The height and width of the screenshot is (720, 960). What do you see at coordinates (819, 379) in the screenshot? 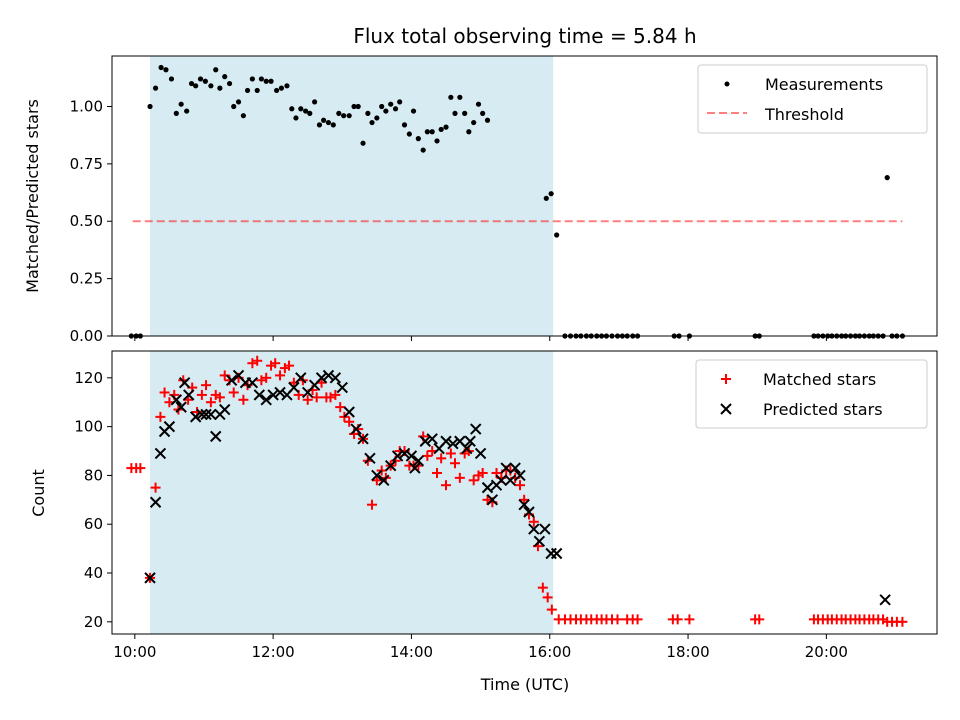
I see `legend-matched-label: Matched stars` at bounding box center [819, 379].